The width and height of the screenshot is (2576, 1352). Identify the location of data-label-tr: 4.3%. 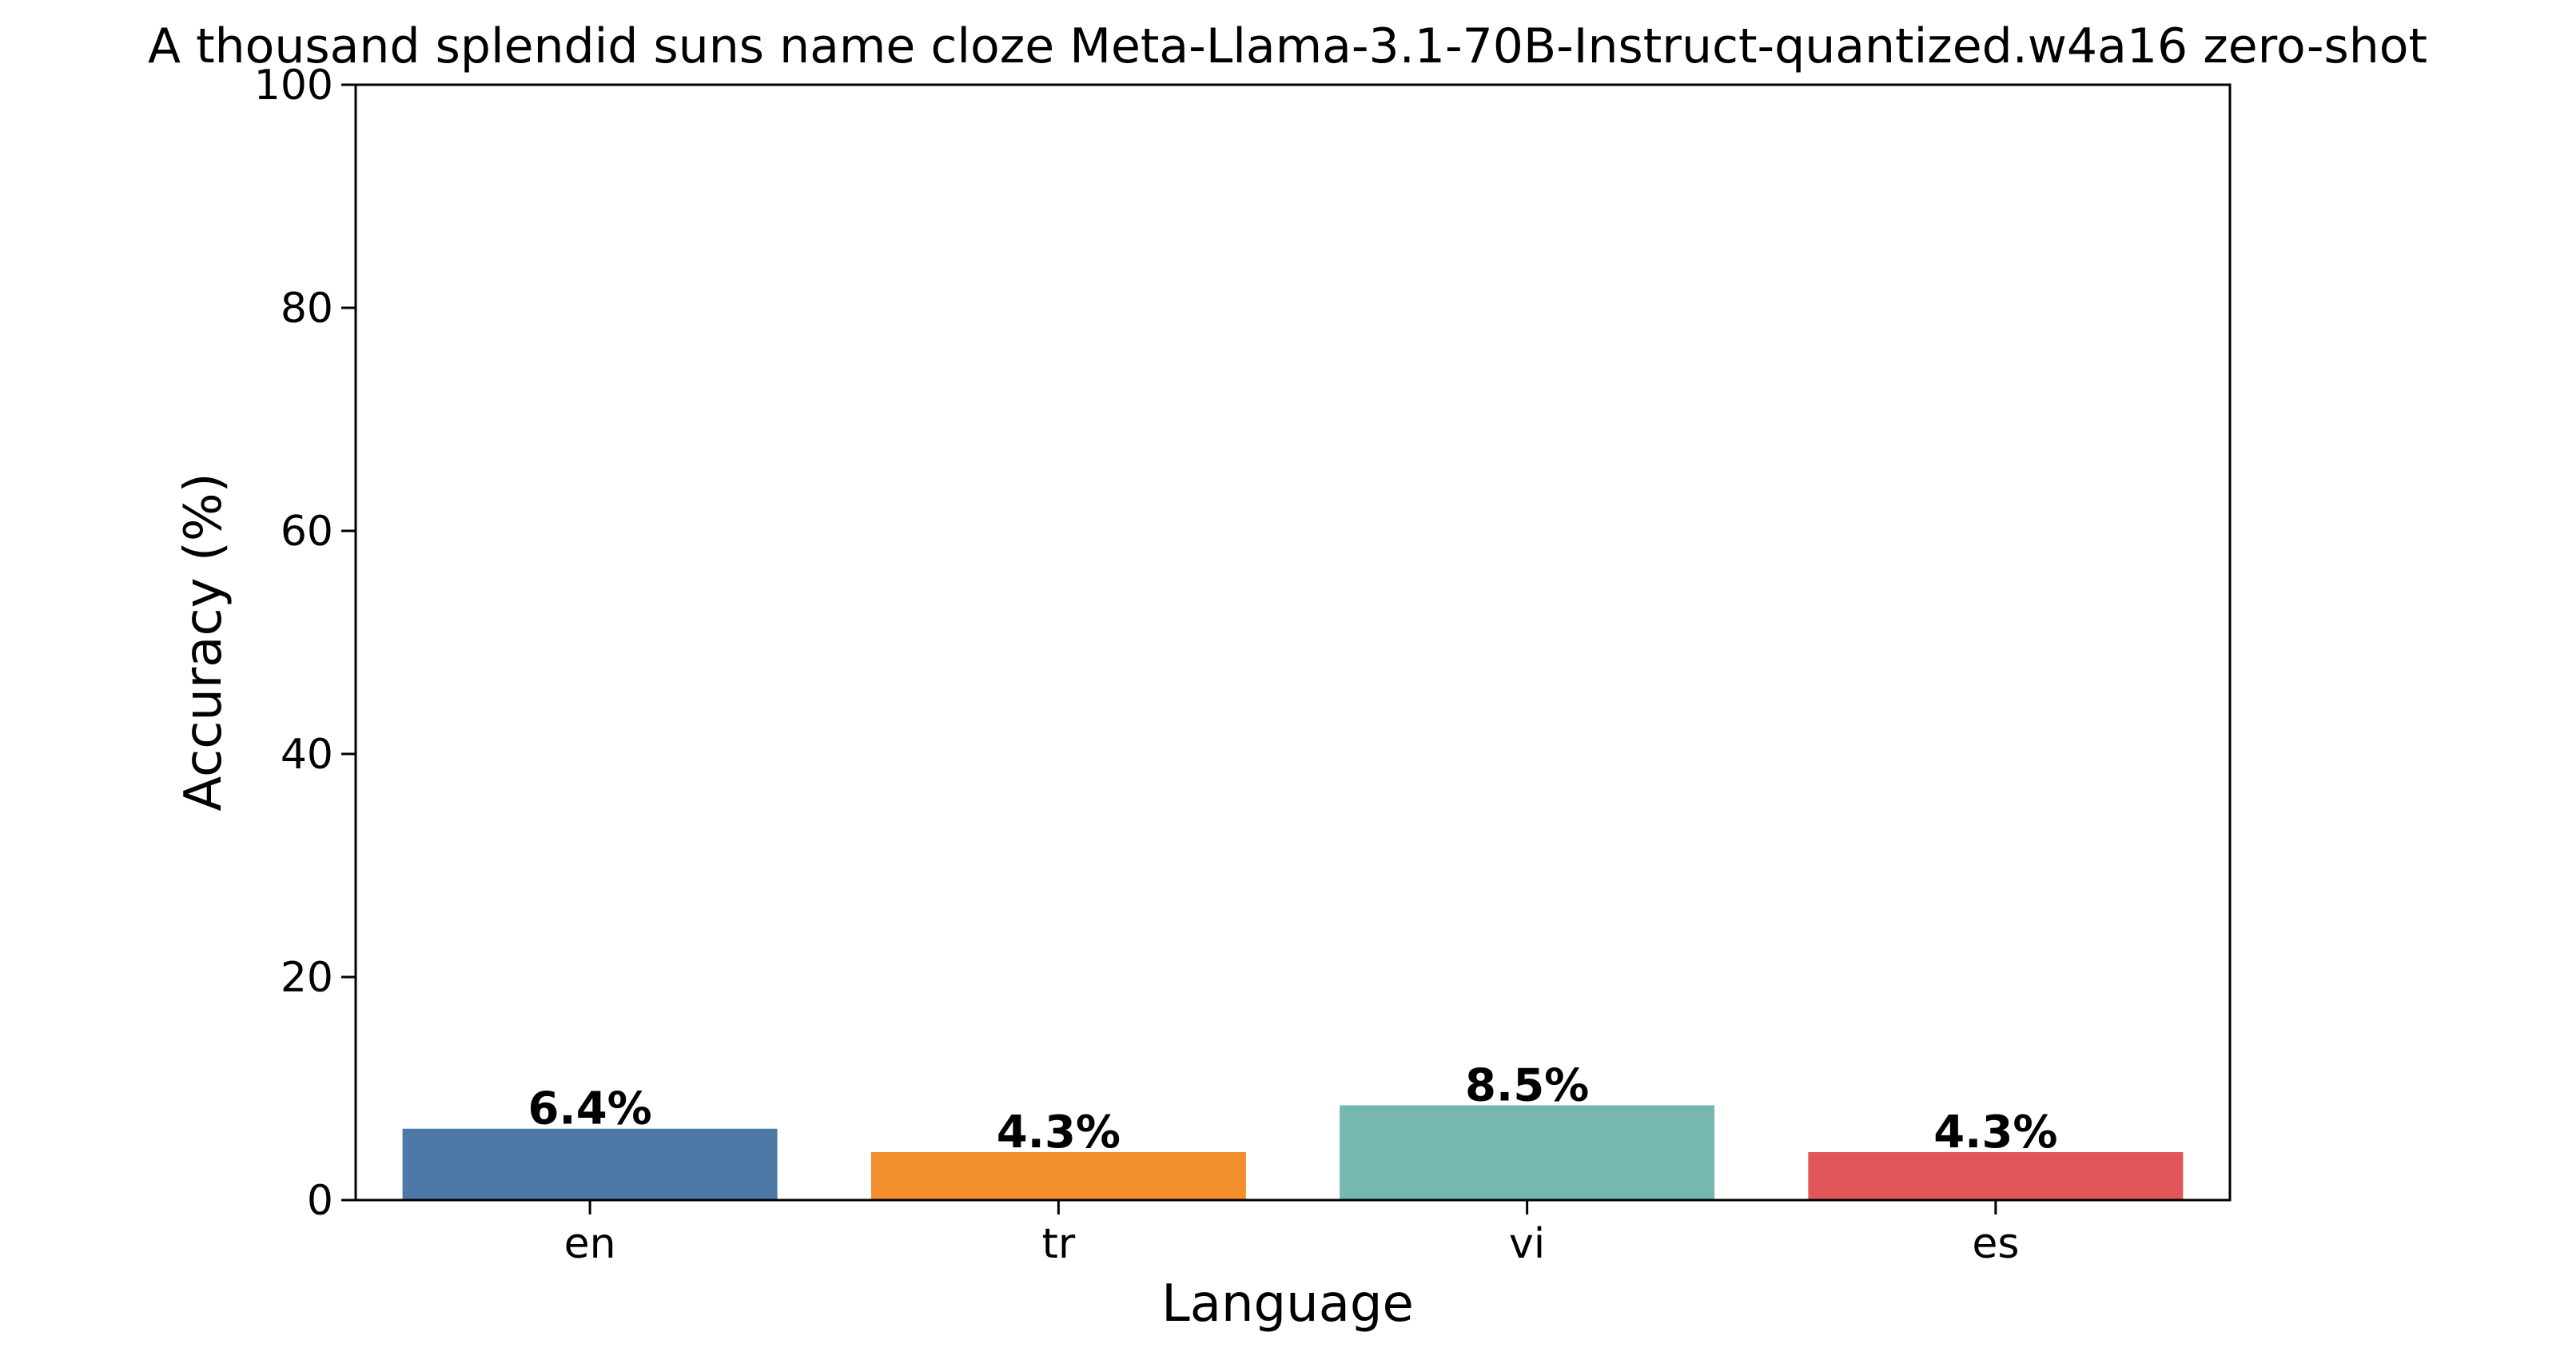
(1059, 1133).